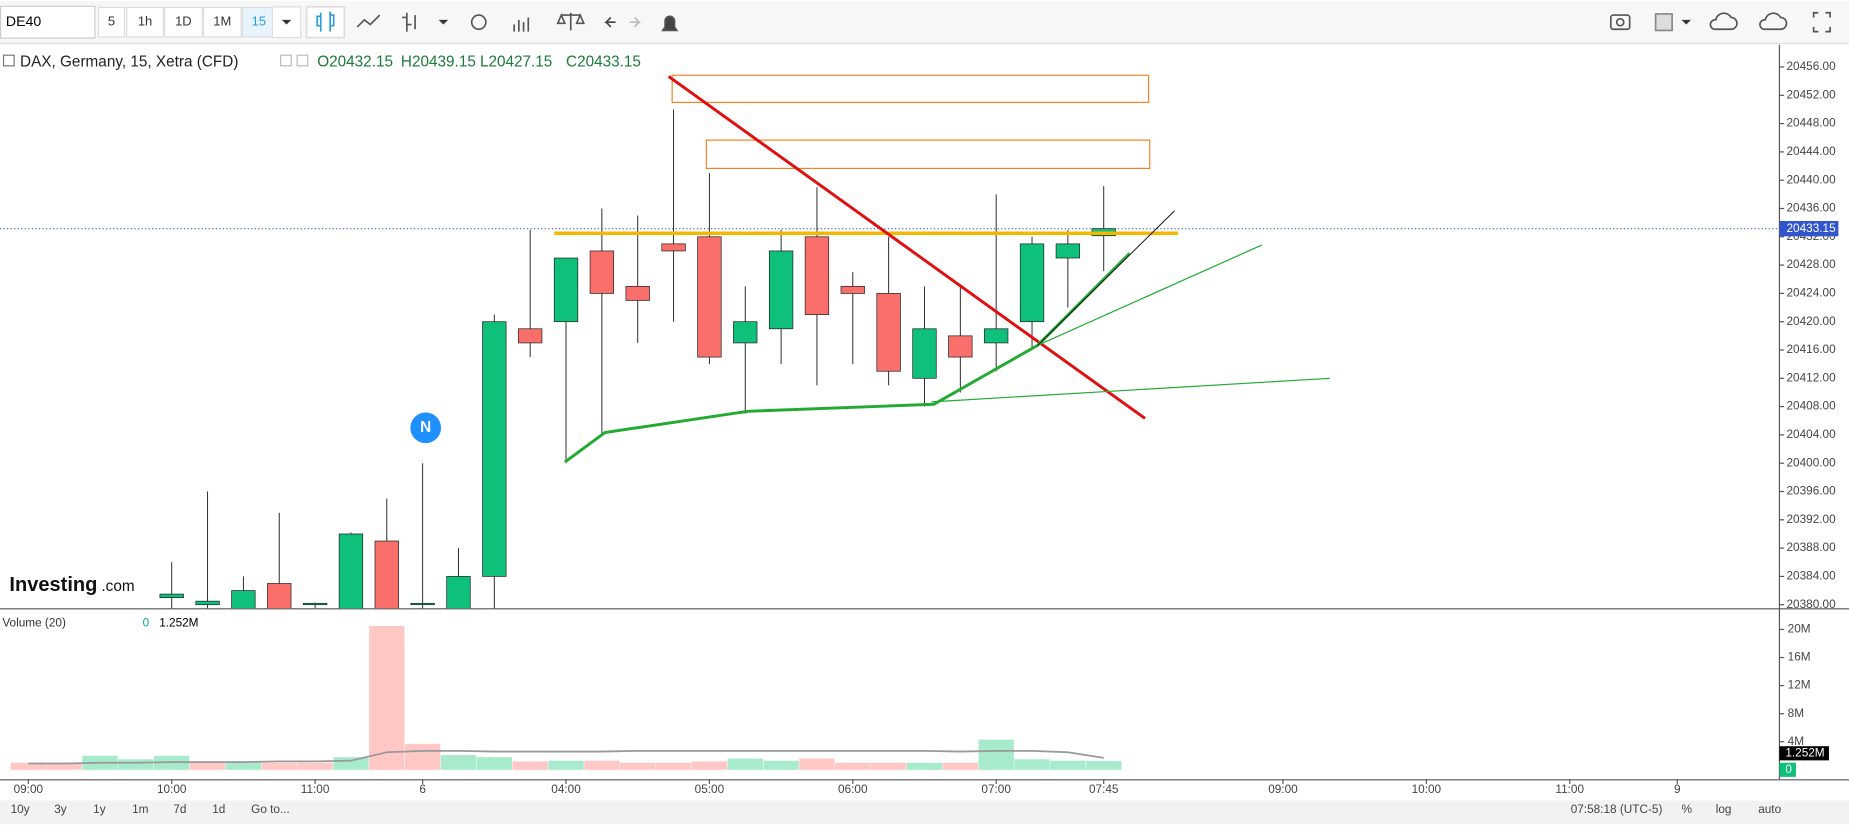 The image size is (1849, 825). Describe the element at coordinates (1617, 809) in the screenshot. I see `clock: 07:58:18 (UTC-5)` at that location.